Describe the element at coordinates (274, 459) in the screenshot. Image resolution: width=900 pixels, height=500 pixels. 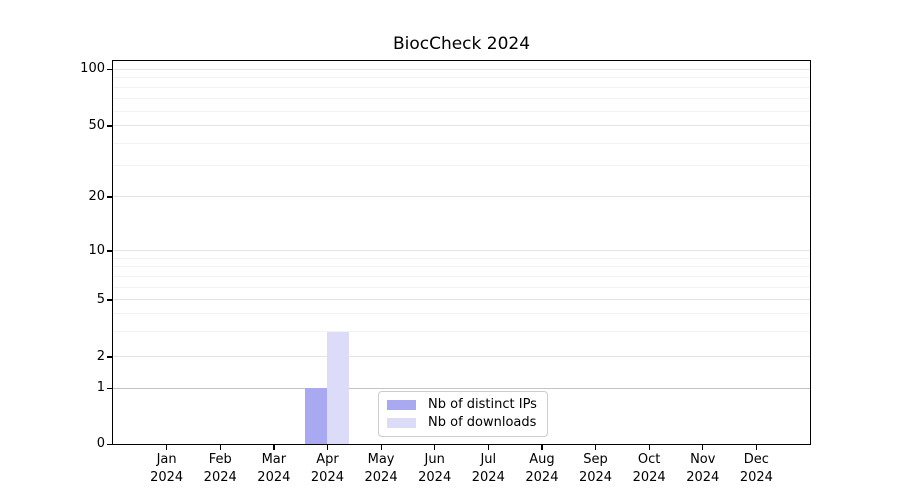
I see `x-tick-month: Mar` at that location.